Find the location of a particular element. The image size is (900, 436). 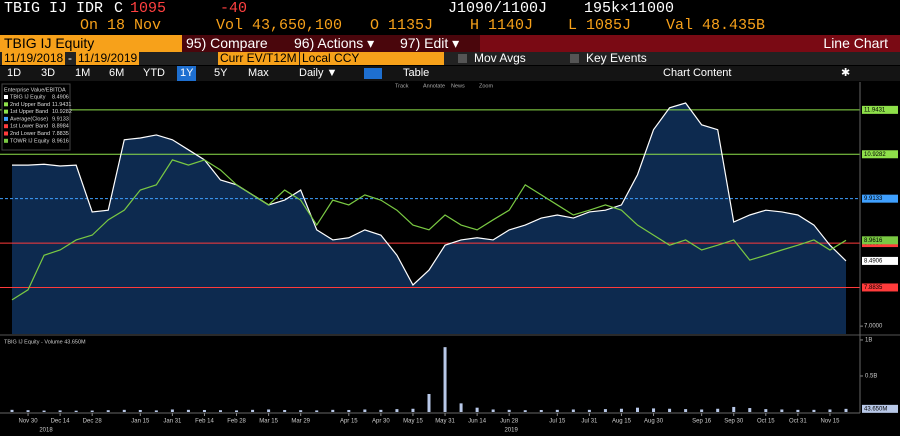

period-button: YTD is located at coordinates (154, 73).